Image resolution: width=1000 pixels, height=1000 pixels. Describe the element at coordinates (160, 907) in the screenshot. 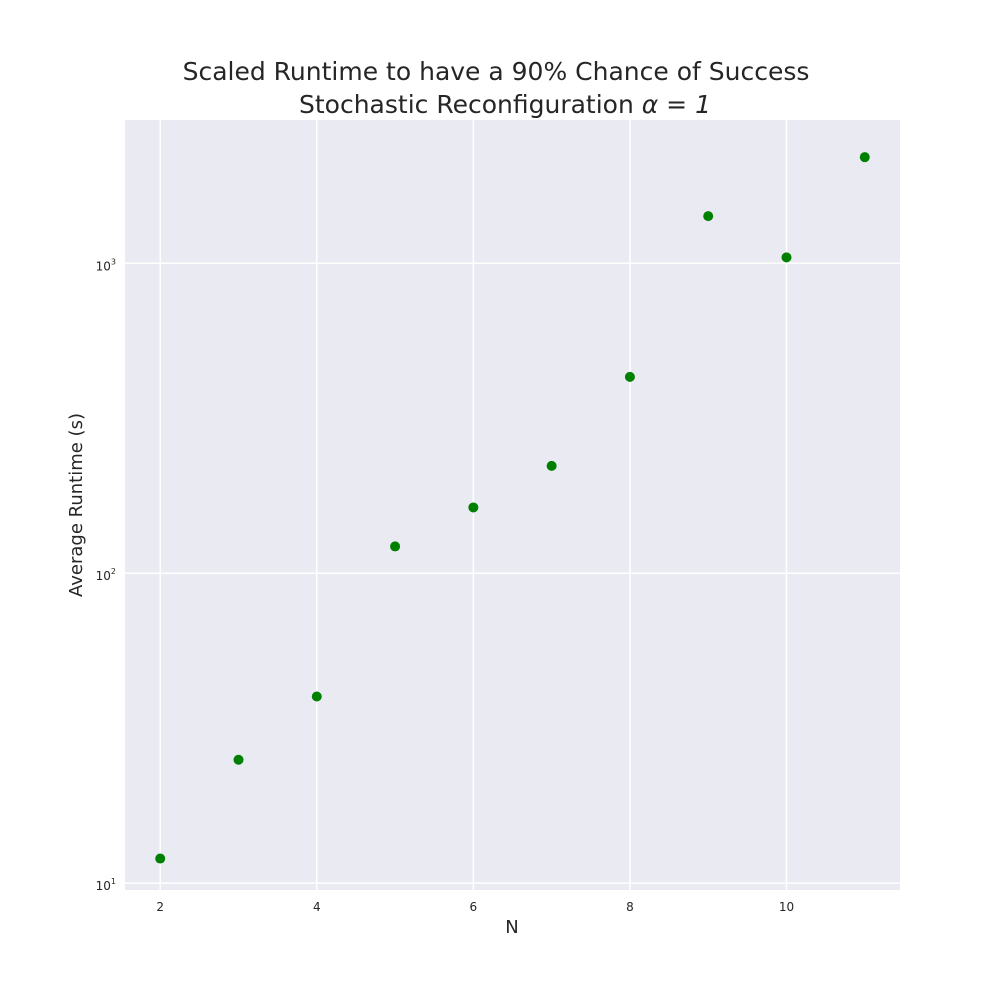

I see `x-tick-label: 2` at that location.